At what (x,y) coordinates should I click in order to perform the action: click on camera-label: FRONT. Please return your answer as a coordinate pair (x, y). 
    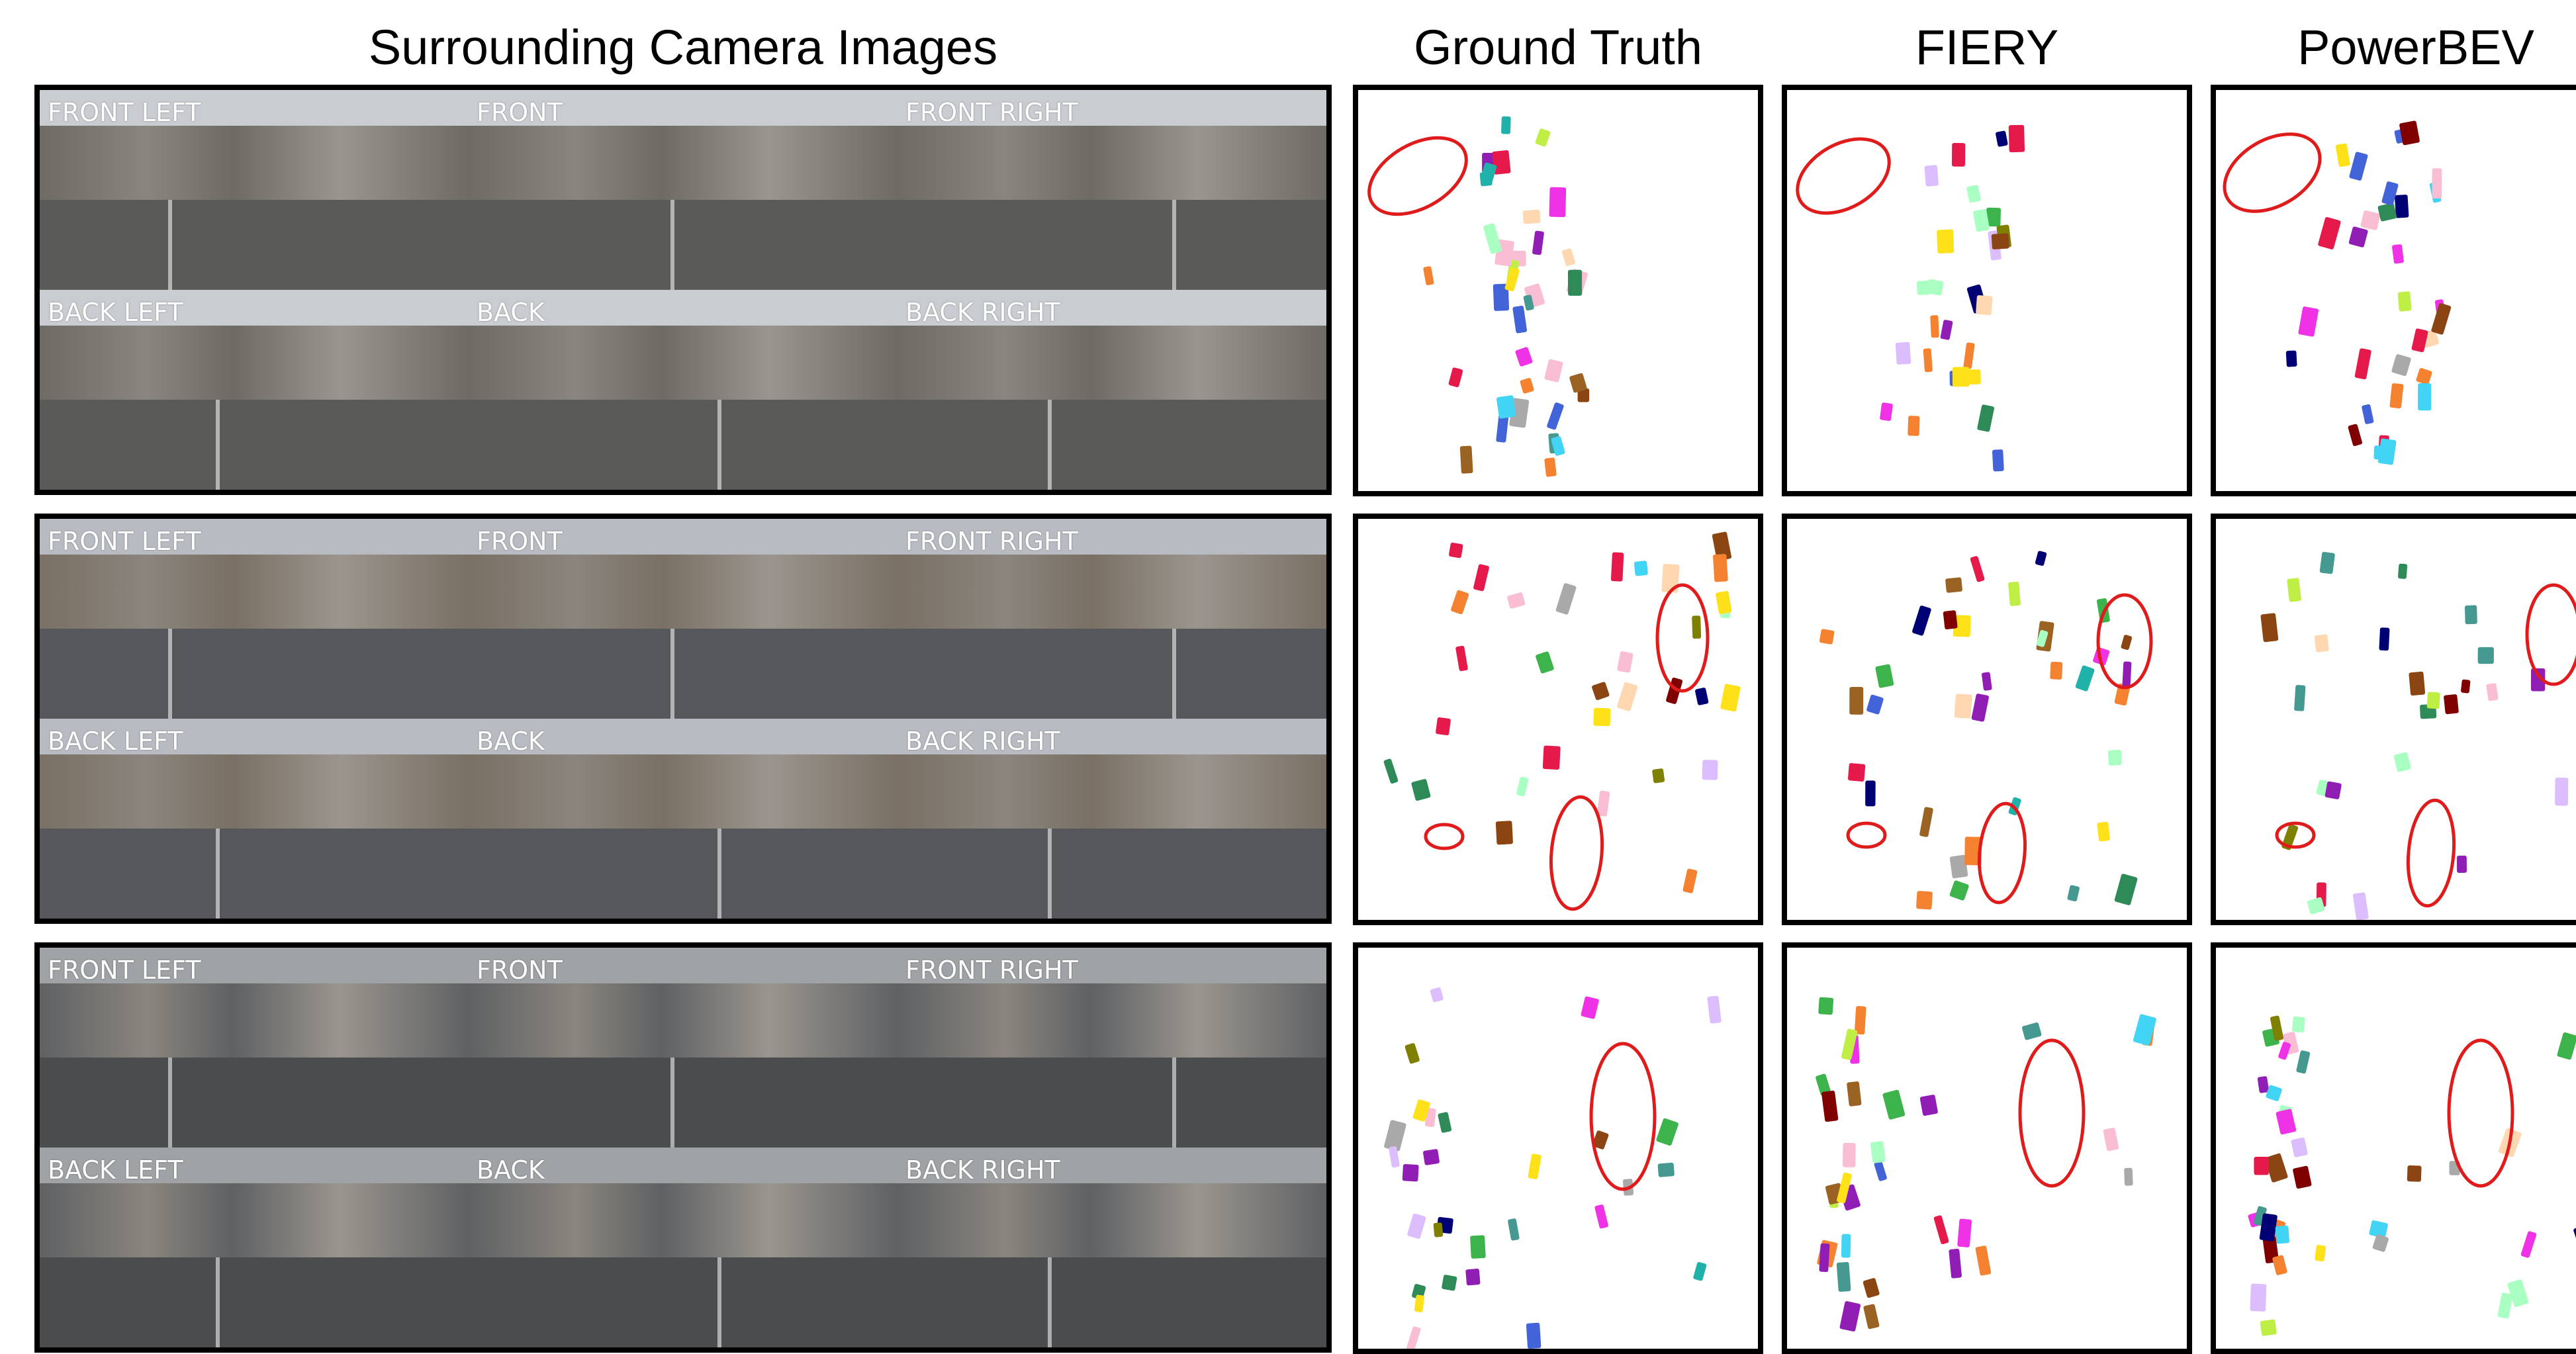
    Looking at the image, I should click on (520, 112).